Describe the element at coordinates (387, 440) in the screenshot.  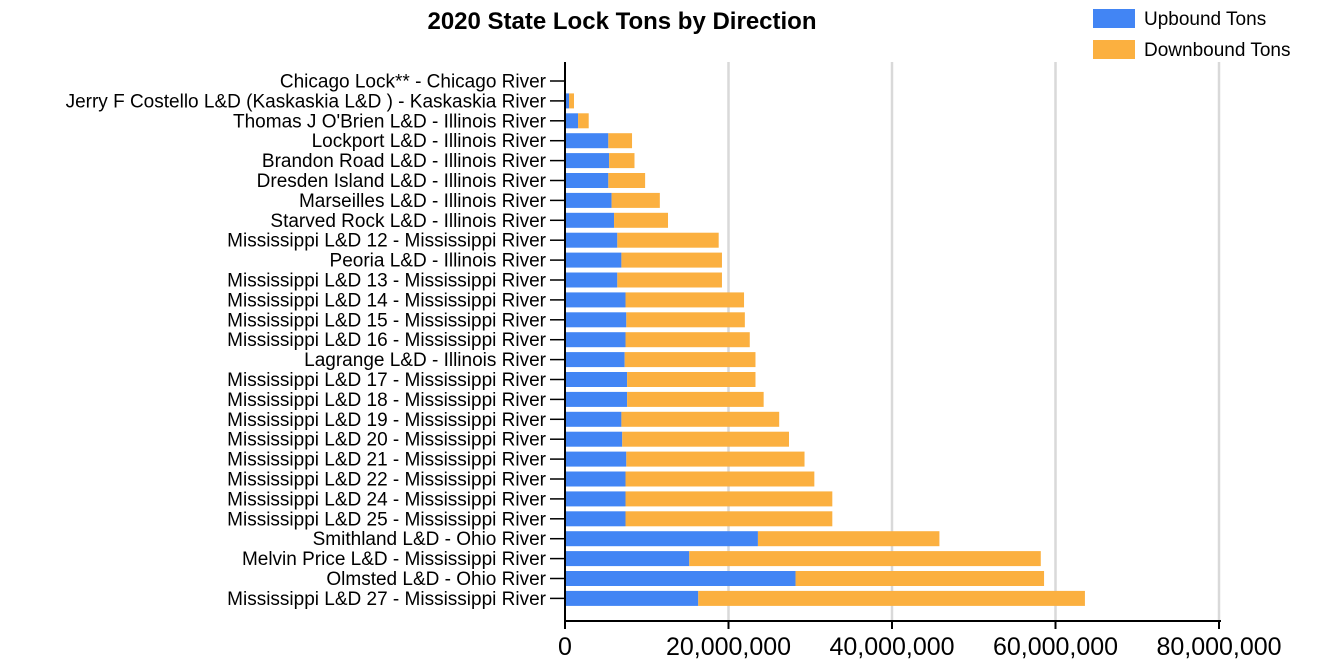
I see `category-label-18: Mississippi L&D 20 - Mississippi River` at that location.